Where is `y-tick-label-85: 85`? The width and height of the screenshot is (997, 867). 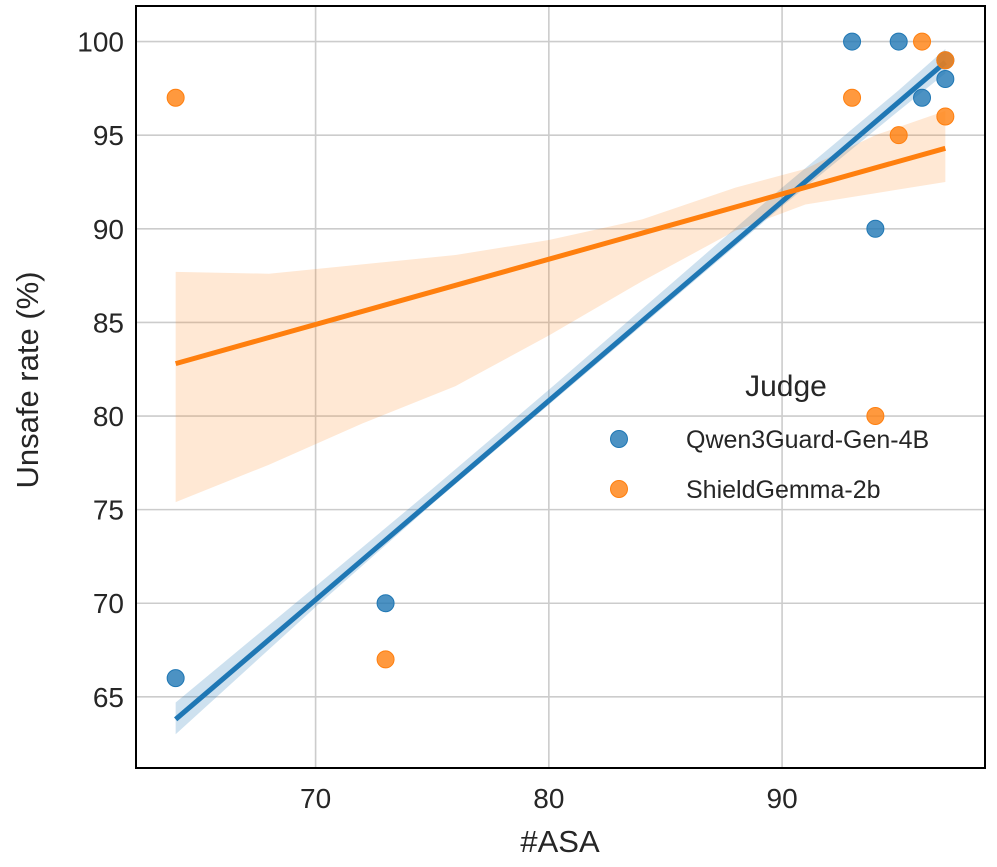
y-tick-label-85: 85 is located at coordinates (108, 322).